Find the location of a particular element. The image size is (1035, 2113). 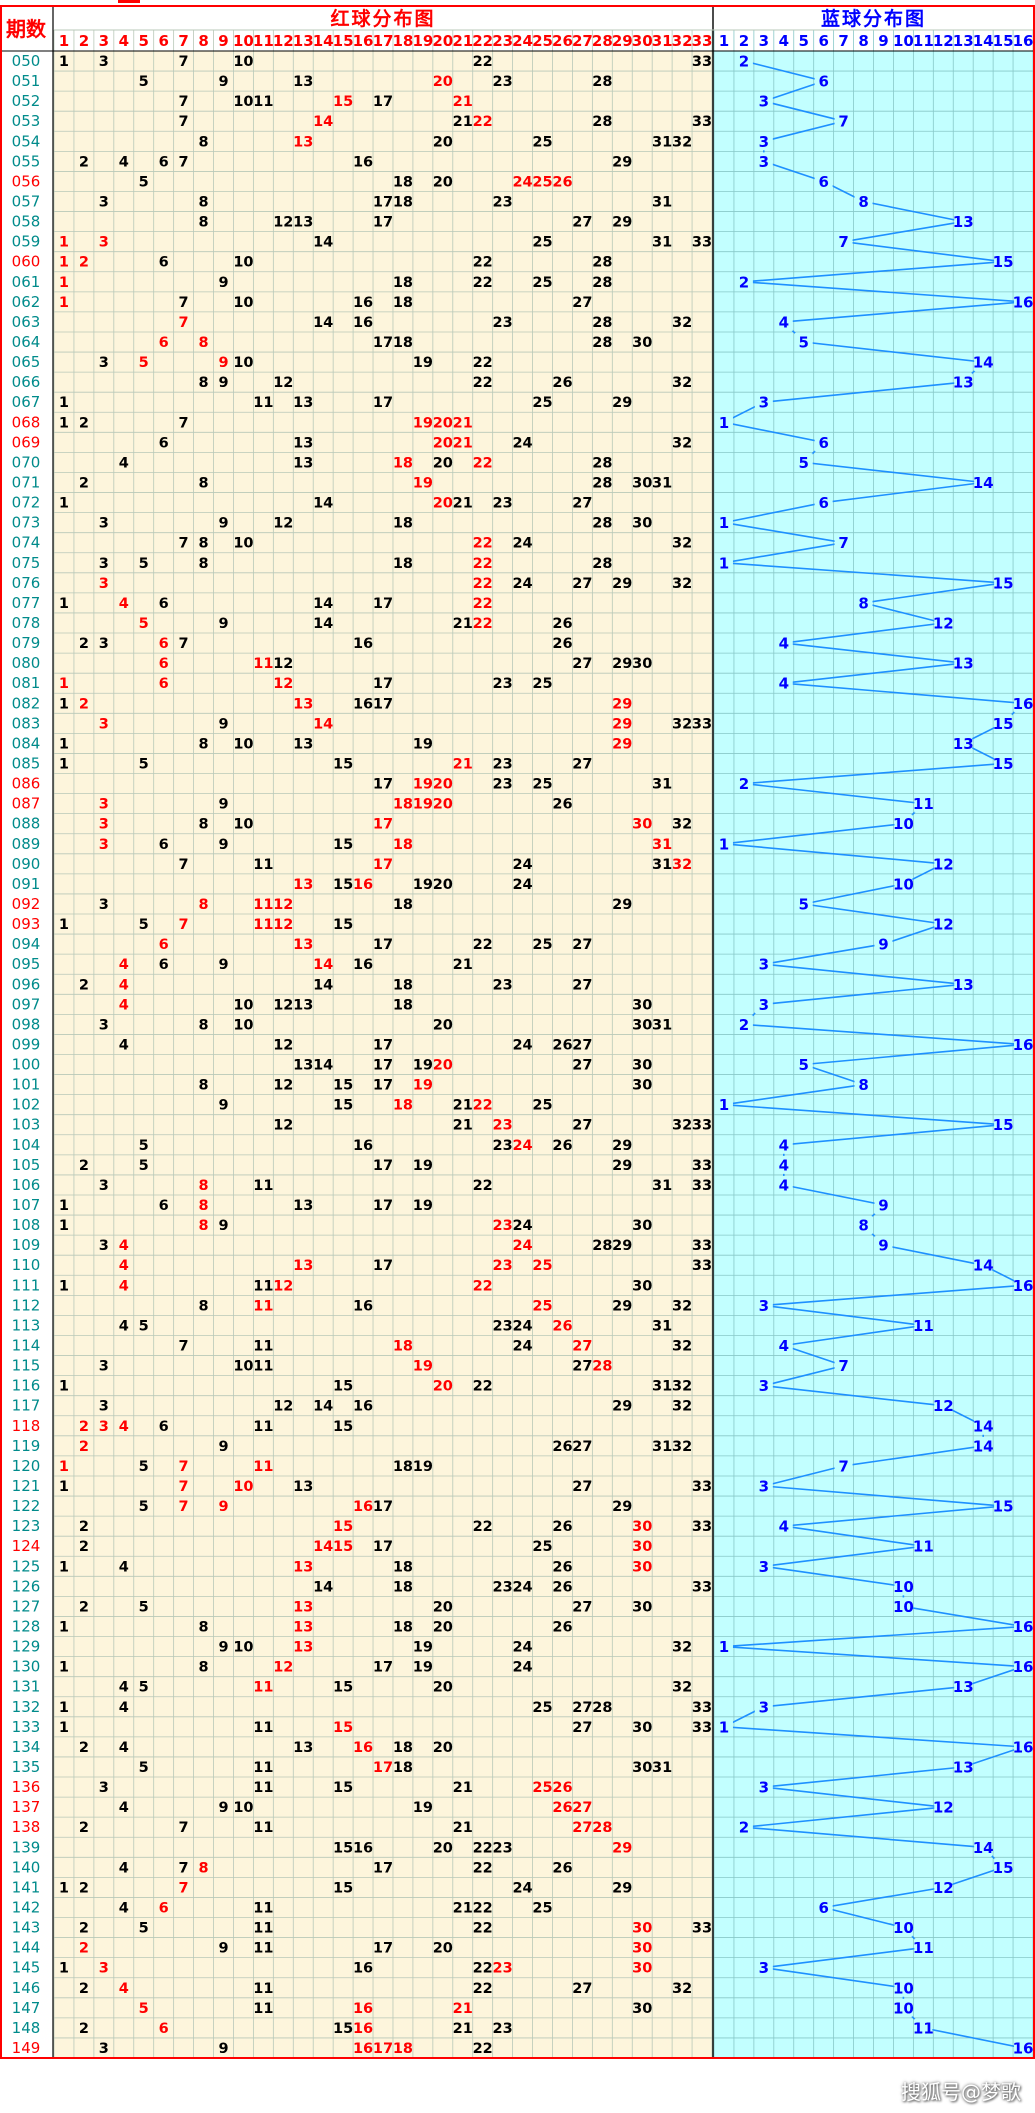

red-column-header: 31 is located at coordinates (662, 41).